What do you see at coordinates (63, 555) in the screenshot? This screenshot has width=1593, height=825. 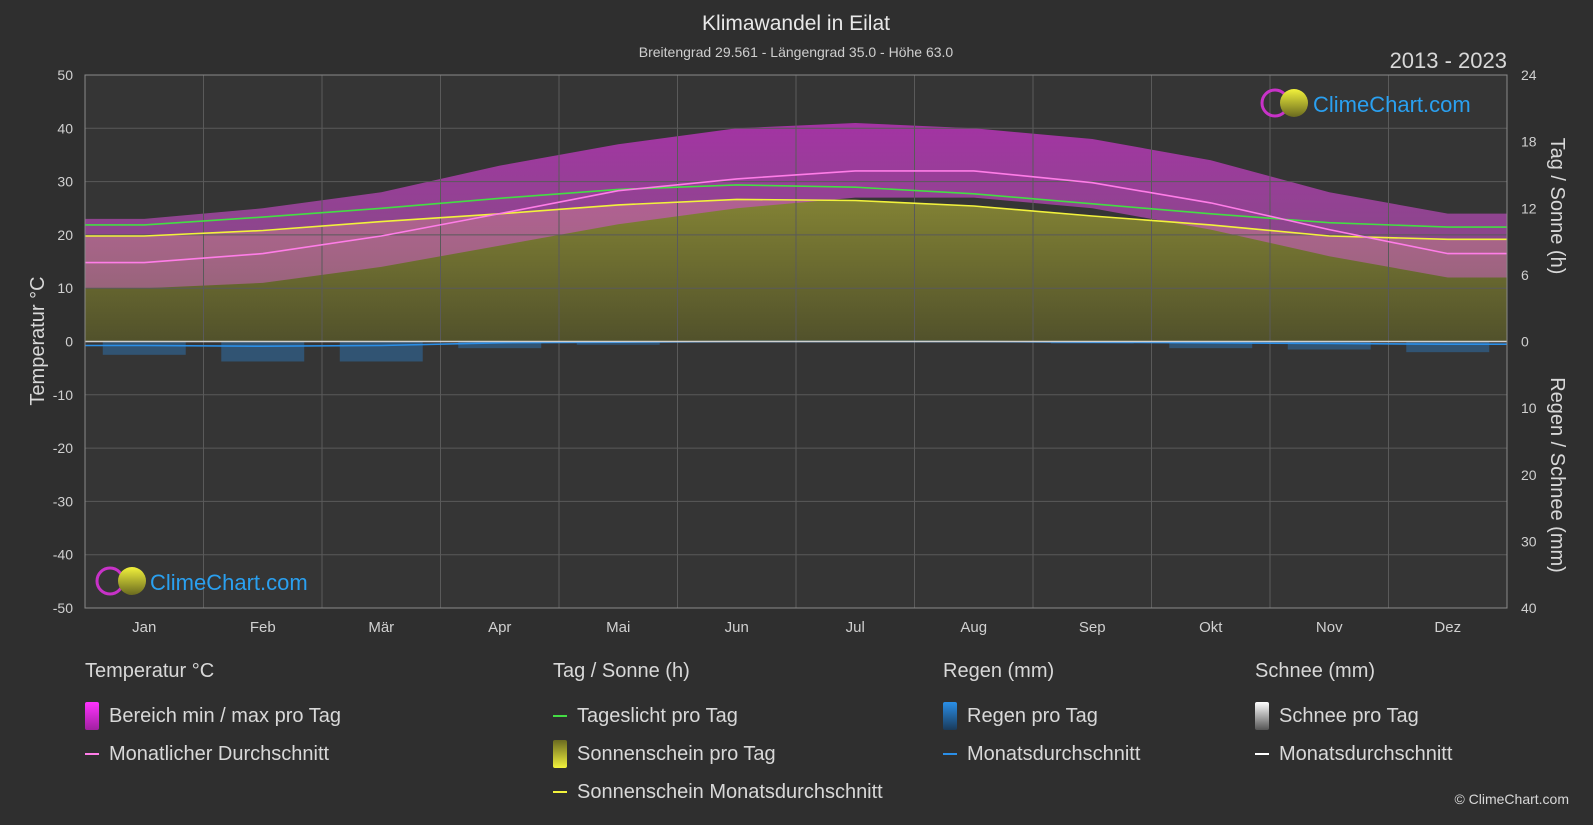 I see `y-tick-left: -40` at bounding box center [63, 555].